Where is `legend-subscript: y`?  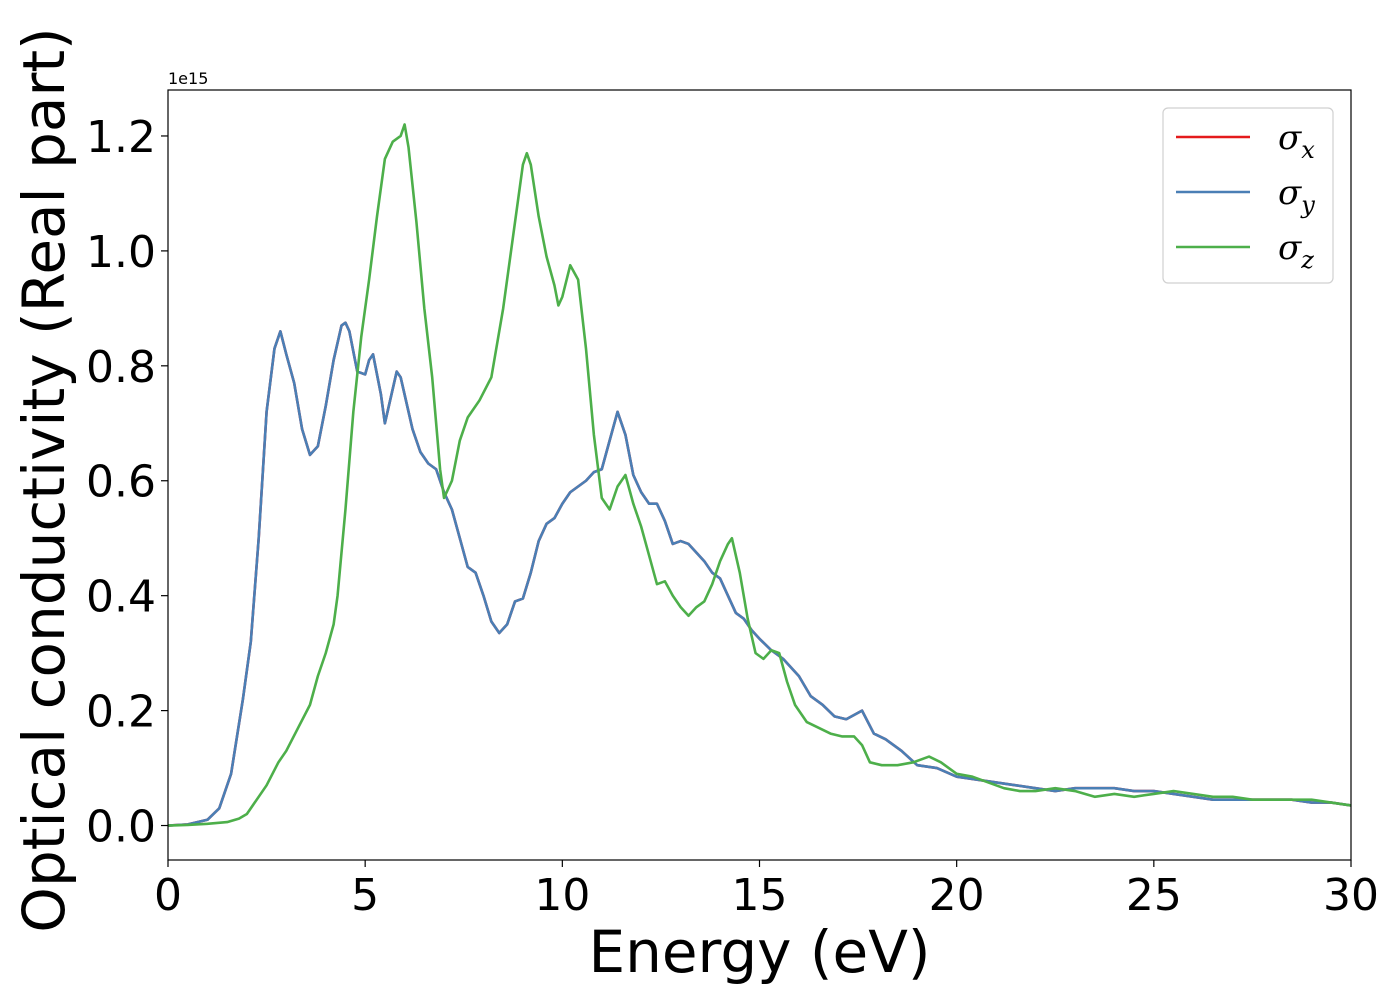 legend-subscript: y is located at coordinates (1307, 205).